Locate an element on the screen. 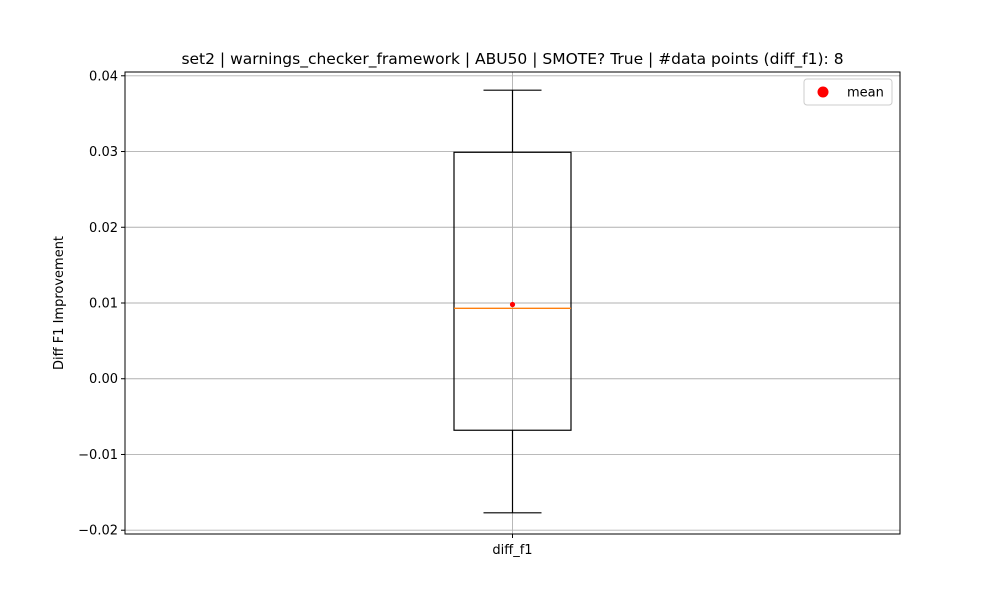 The image size is (1000, 600). plot-layer is located at coordinates (512, 301).